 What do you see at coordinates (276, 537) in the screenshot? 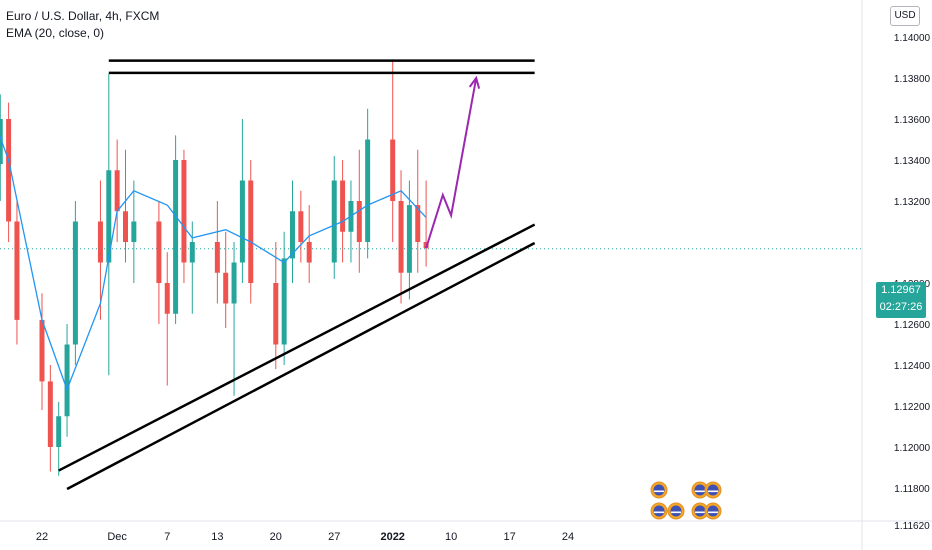
I see `x-tick-label: 20` at bounding box center [276, 537].